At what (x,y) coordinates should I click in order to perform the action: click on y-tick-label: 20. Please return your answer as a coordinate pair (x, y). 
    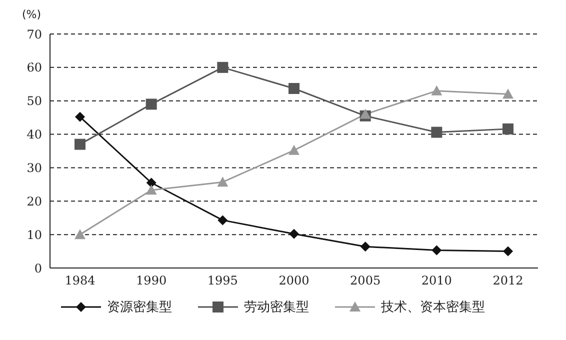
    Looking at the image, I should click on (34, 201).